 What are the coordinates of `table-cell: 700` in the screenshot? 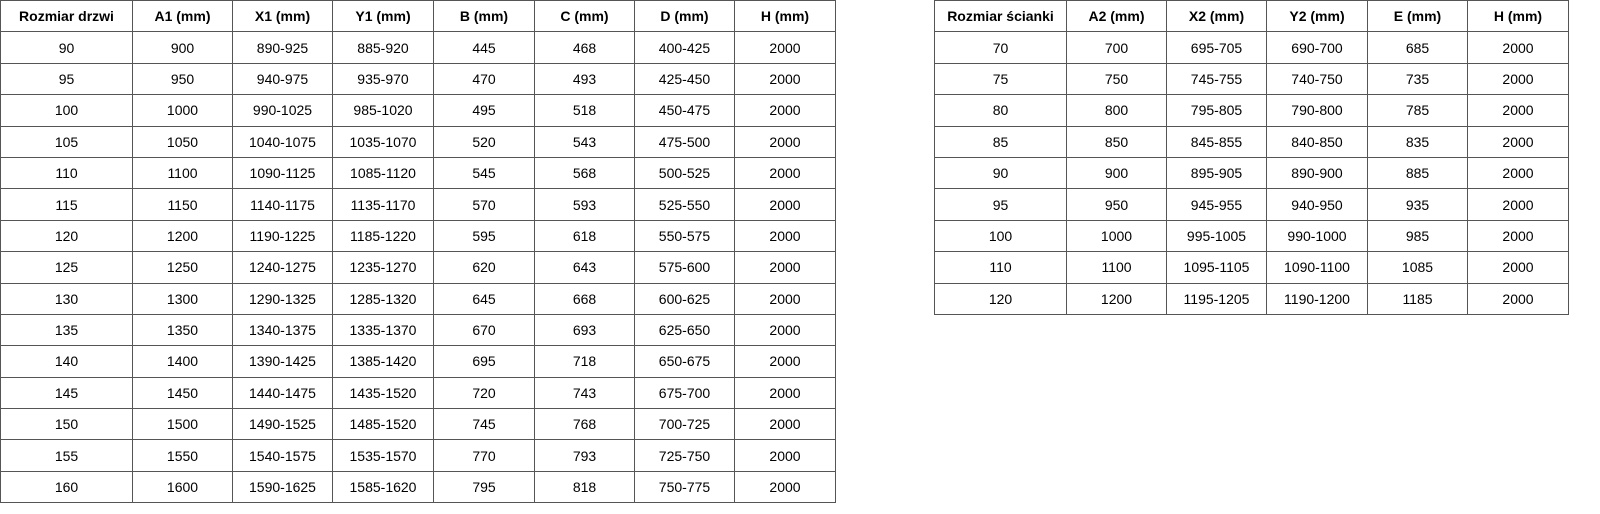 It's located at (1116, 47).